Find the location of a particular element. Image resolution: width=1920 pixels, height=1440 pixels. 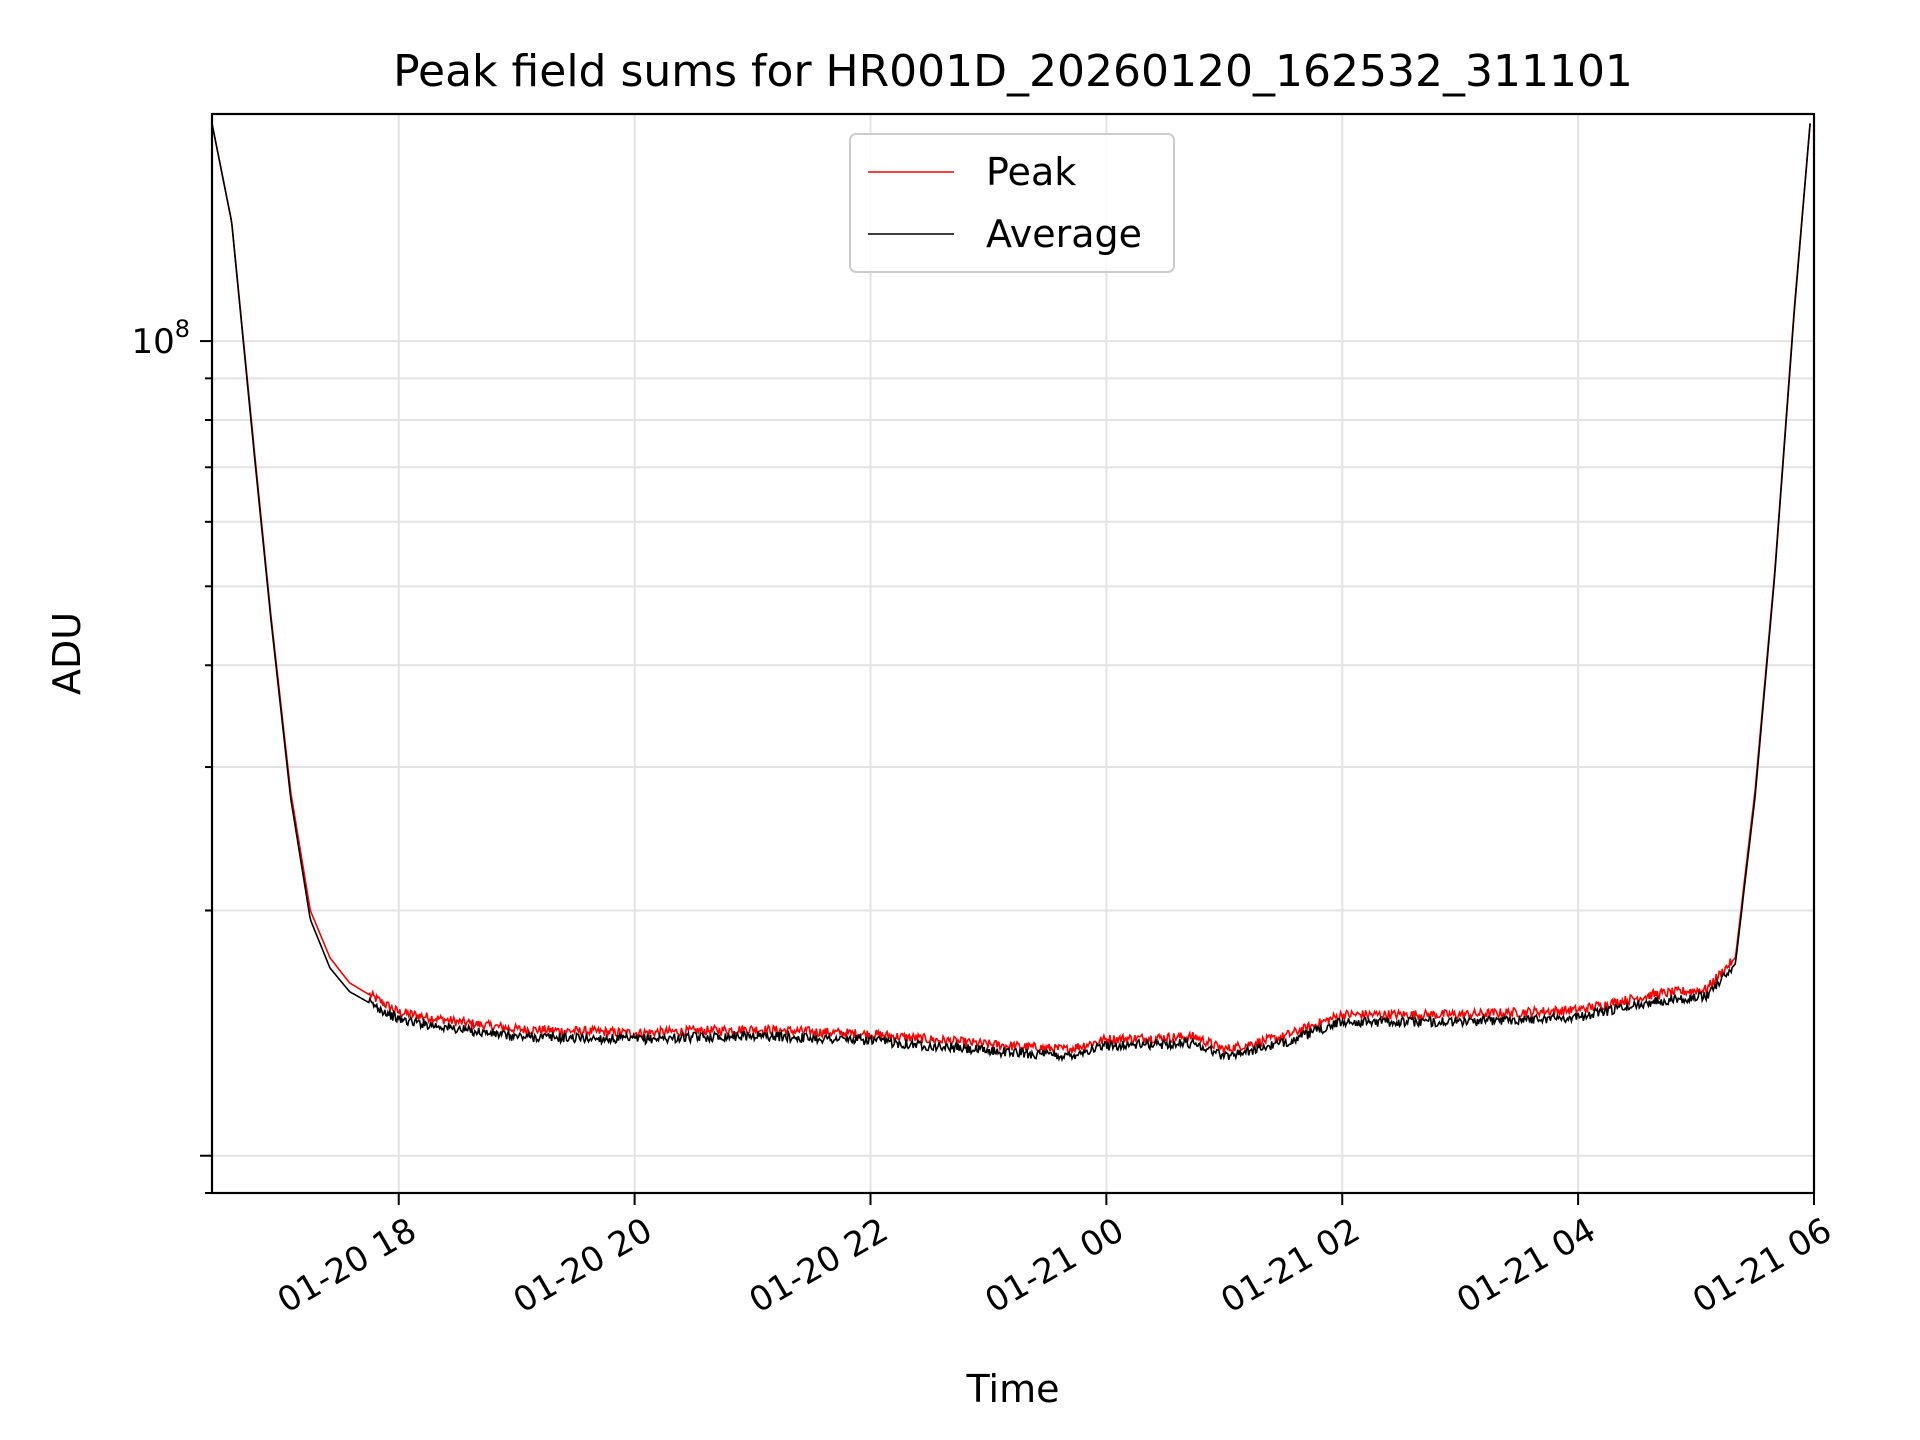

x-axis-label: Time is located at coordinates (1013, 1389).